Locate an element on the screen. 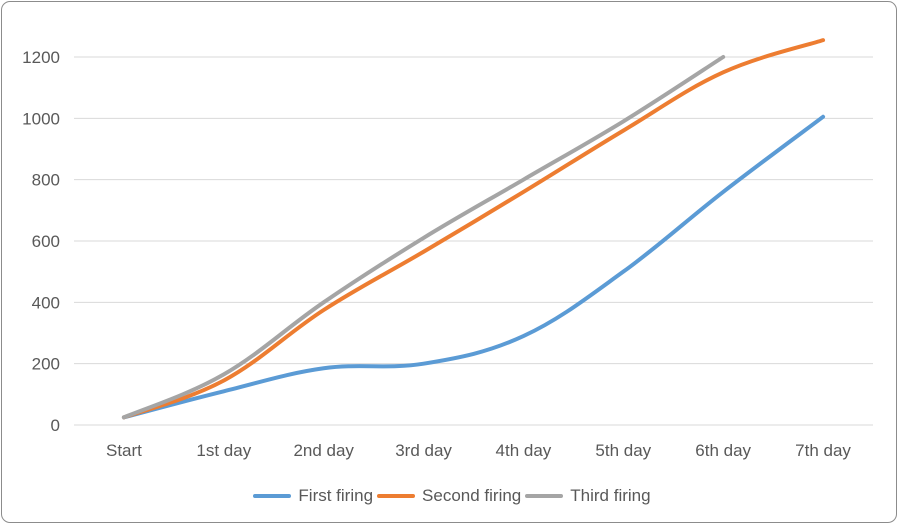  x-tick-label-1st-day: 1st day is located at coordinates (223, 450).